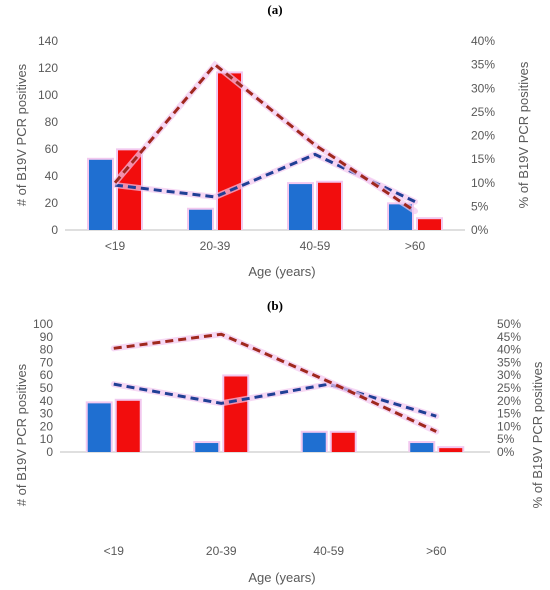  What do you see at coordinates (47, 414) in the screenshot?
I see `y-tick-label: 30` at bounding box center [47, 414].